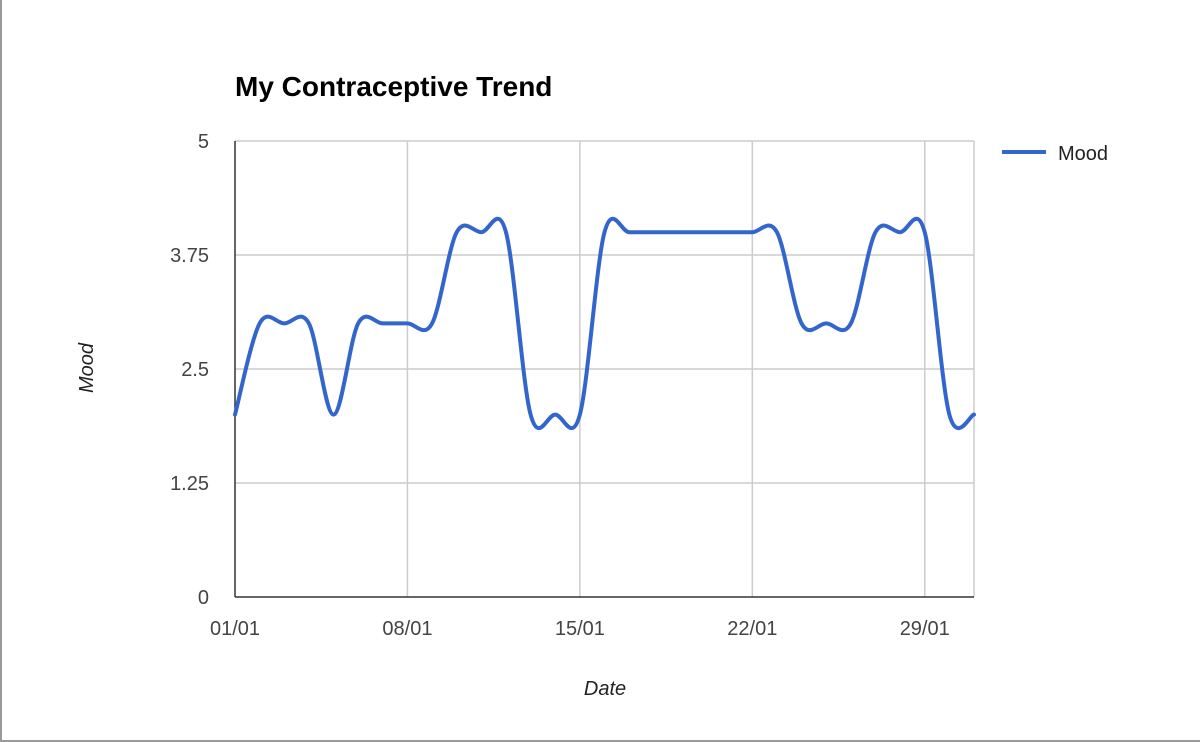 Image resolution: width=1200 pixels, height=742 pixels. I want to click on chart-title: My Contraceptive Trend, so click(393, 86).